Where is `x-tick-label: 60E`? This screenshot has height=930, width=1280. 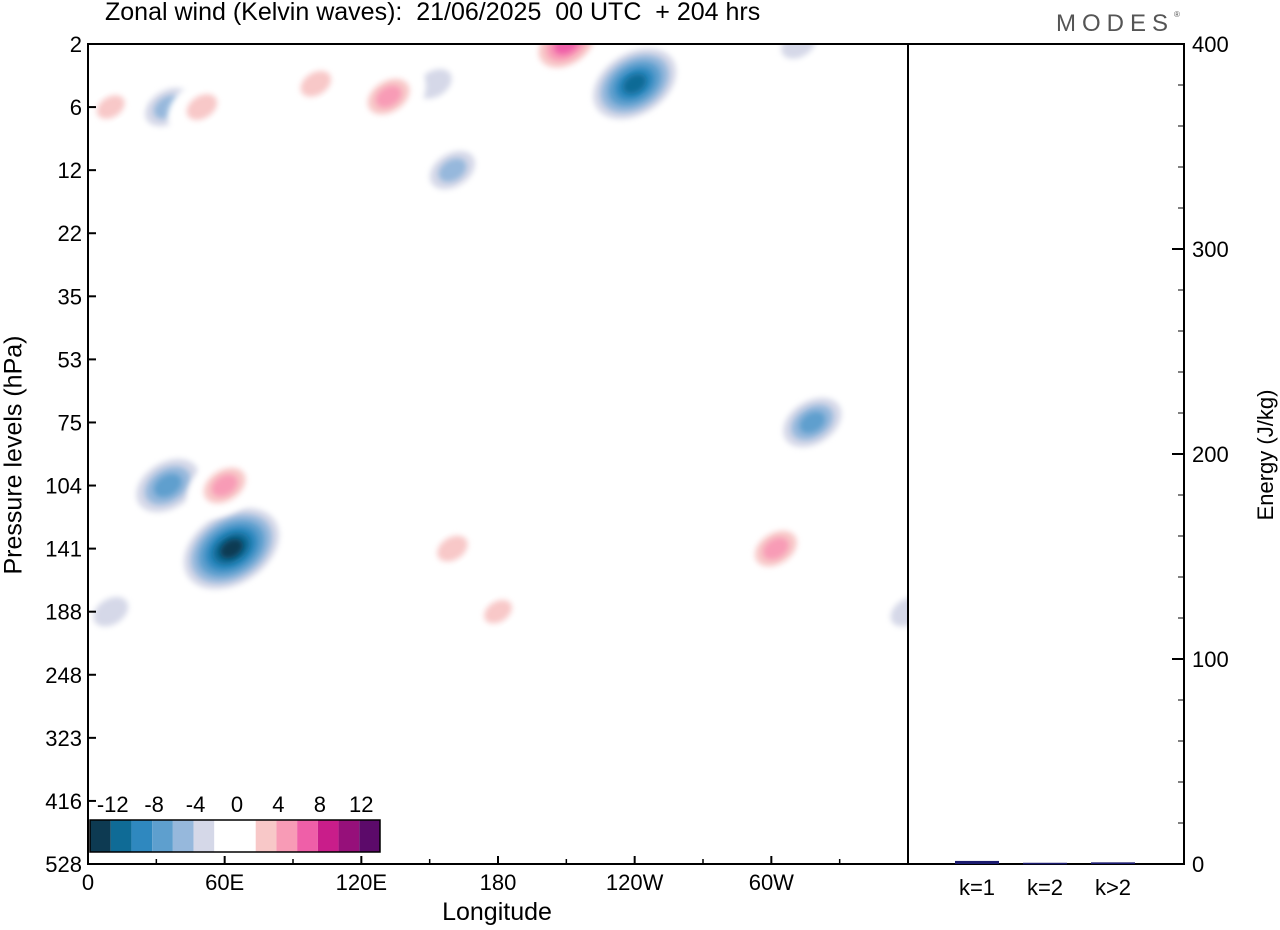 x-tick-label: 60E is located at coordinates (224, 882).